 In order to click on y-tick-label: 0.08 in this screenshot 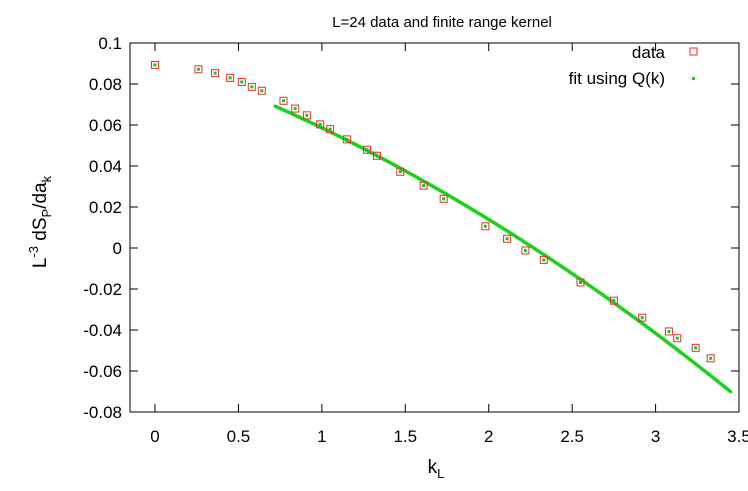, I will do `click(105, 84)`.